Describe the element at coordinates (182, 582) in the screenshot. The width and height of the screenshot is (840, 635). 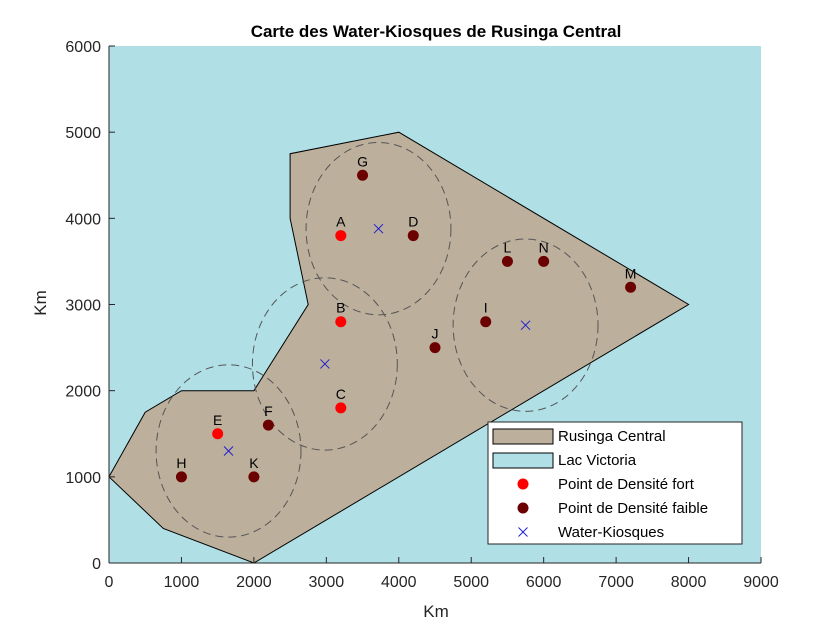
I see `x-tick-label: 1000` at that location.